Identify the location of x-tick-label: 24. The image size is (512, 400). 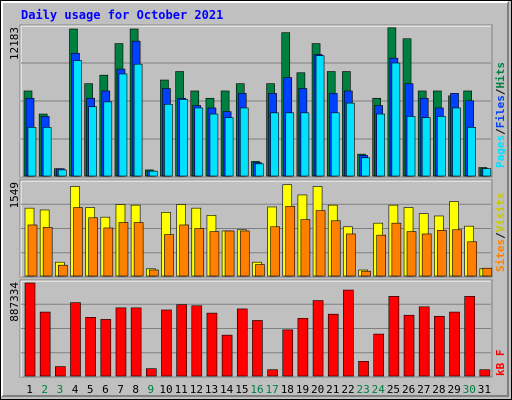
(379, 389).